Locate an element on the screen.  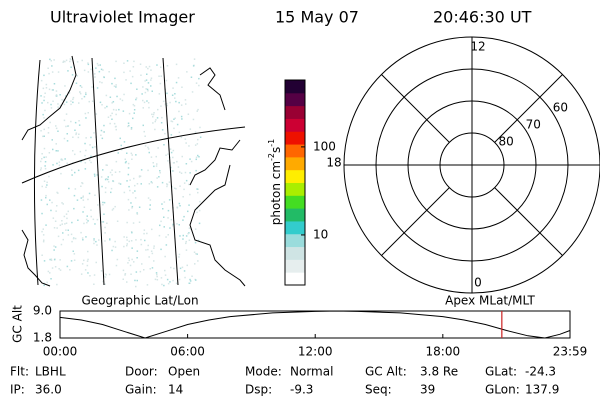
label-exponent: -2 is located at coordinates (271, 157).